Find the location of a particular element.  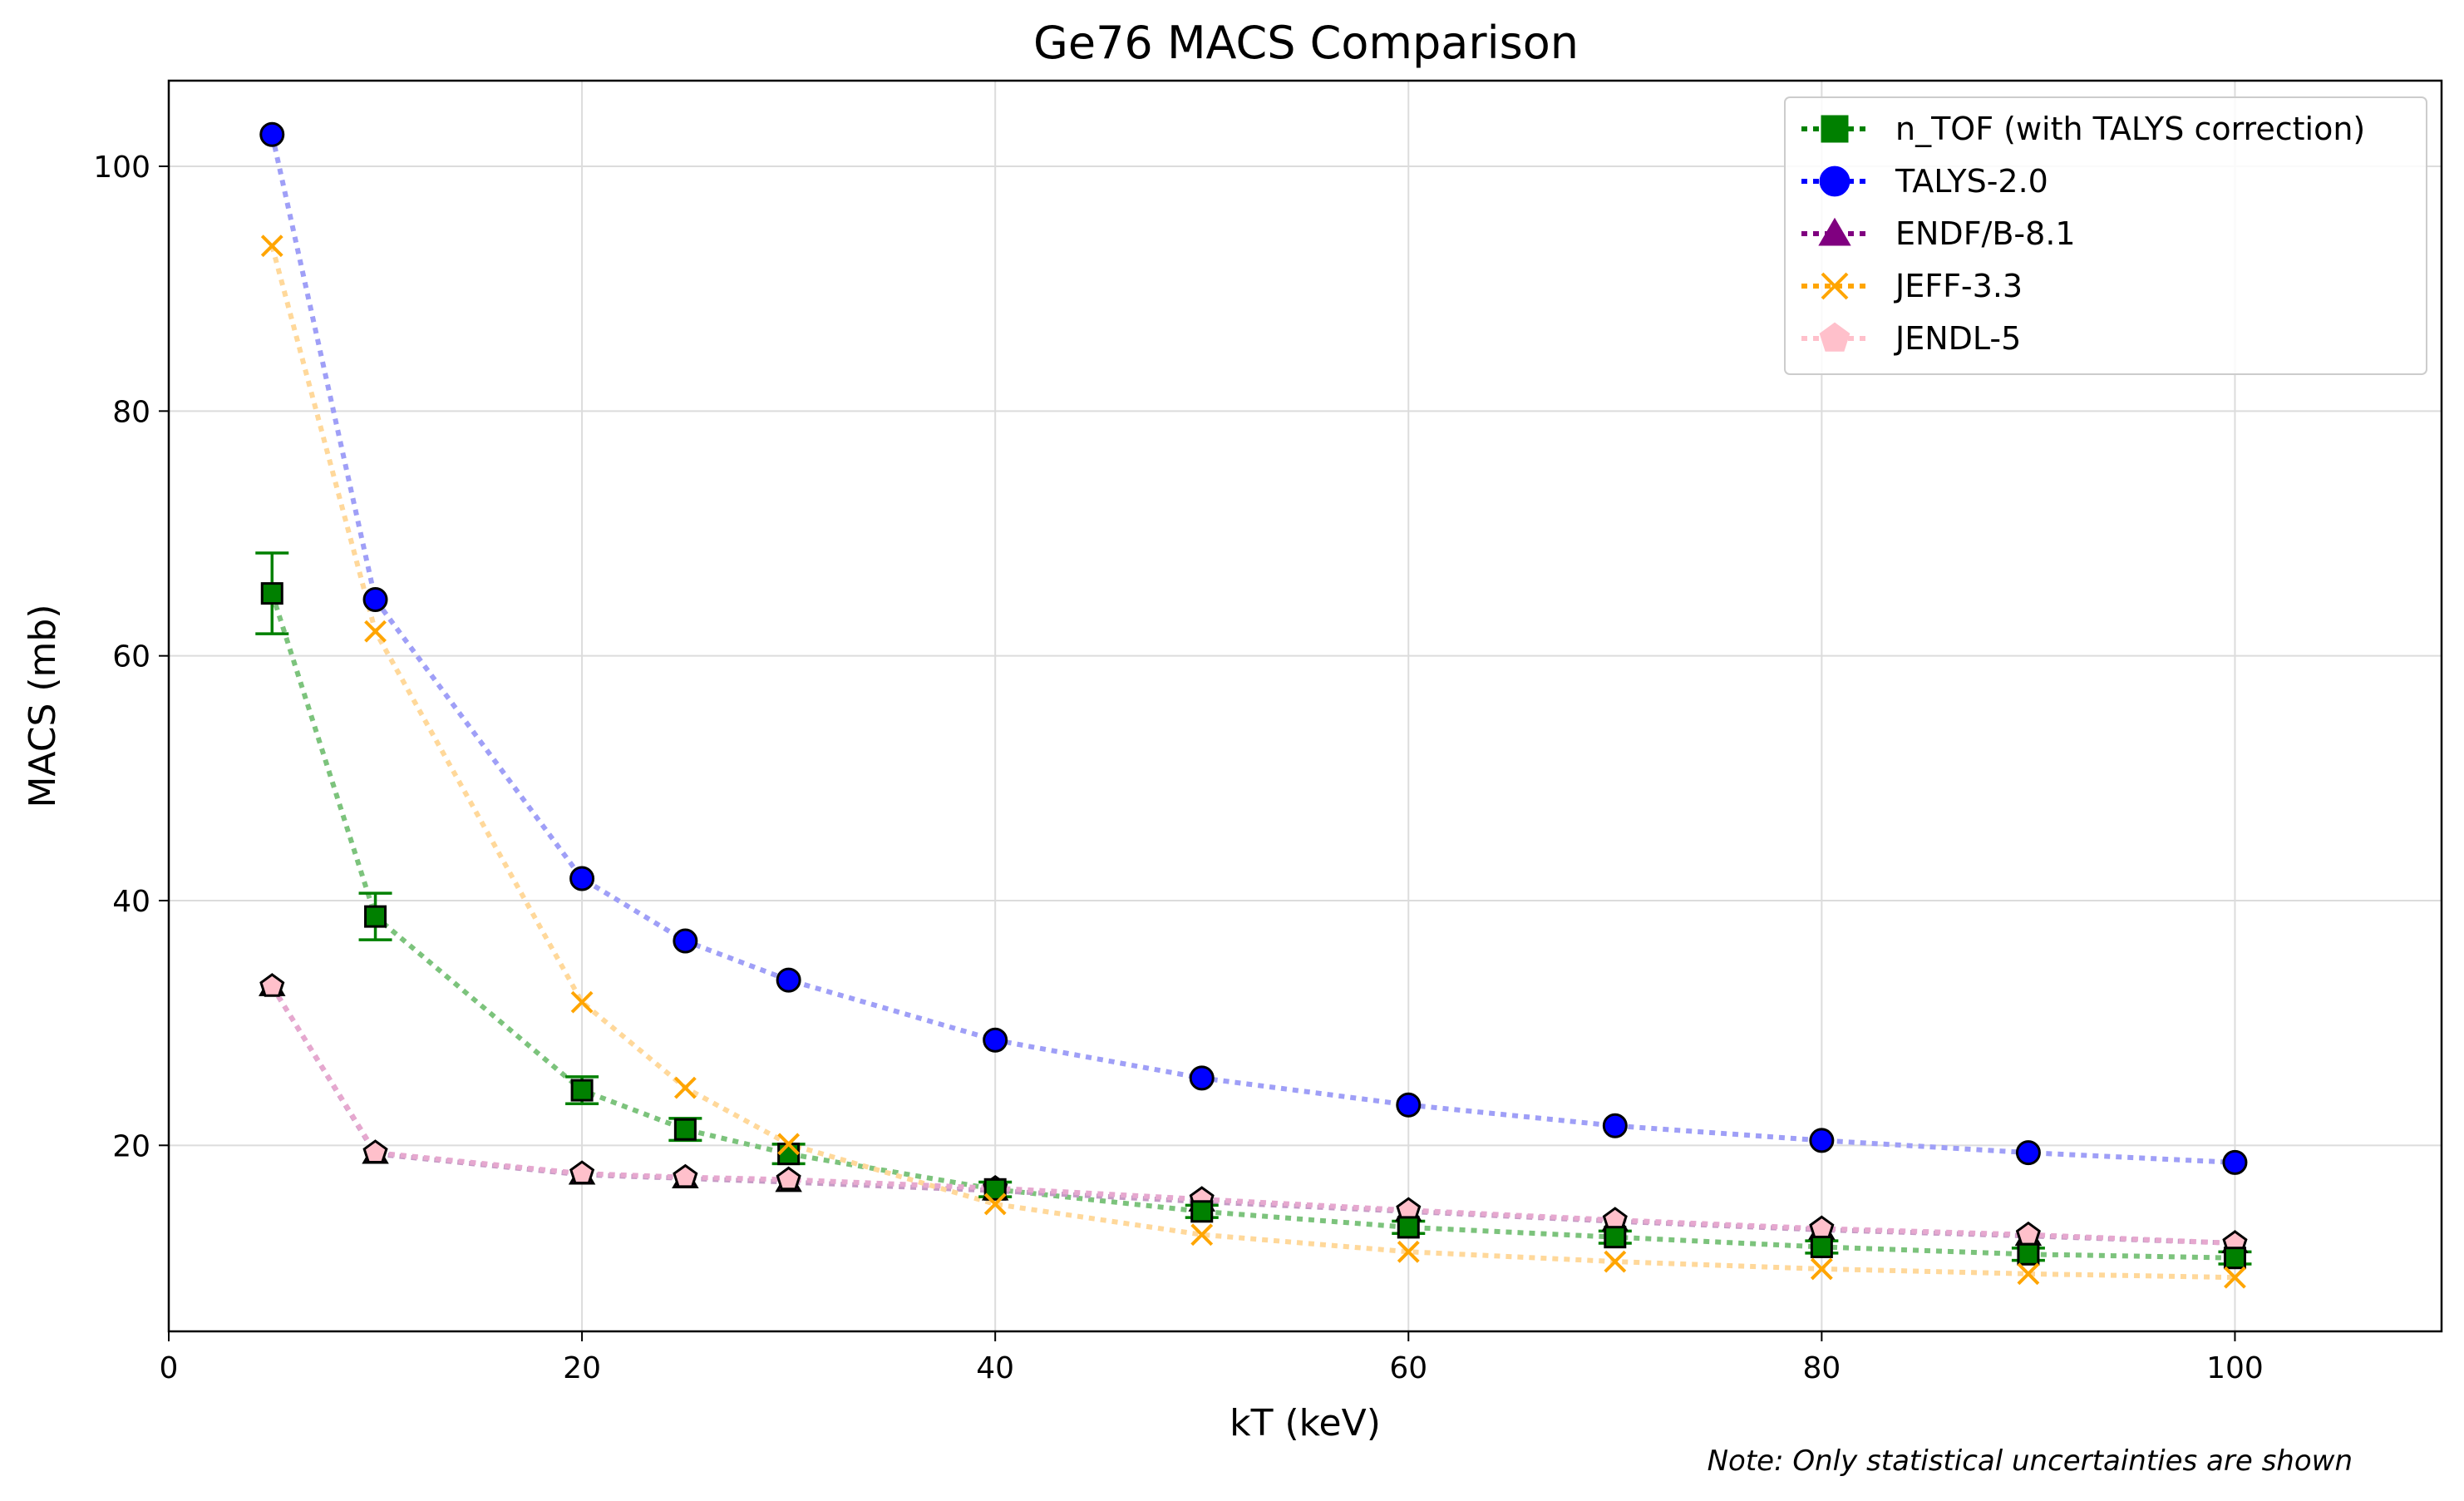

legend-box is located at coordinates (2105, 235).